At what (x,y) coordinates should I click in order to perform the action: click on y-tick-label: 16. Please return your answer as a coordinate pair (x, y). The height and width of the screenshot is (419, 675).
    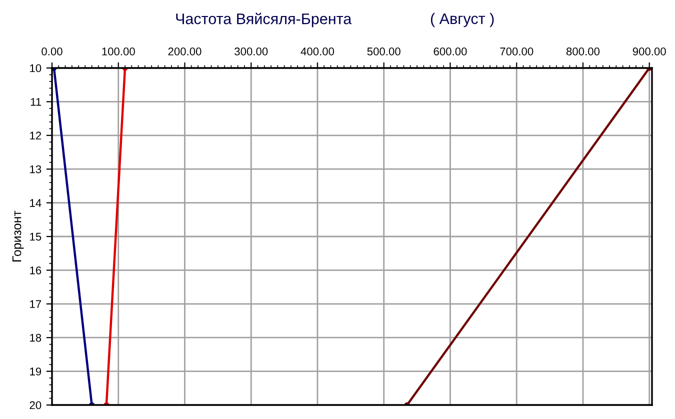
    Looking at the image, I should click on (36, 270).